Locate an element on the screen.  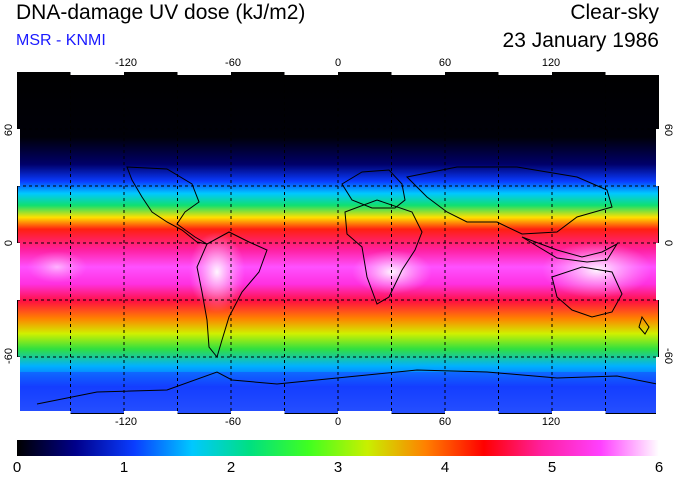
hotspot-pacific is located at coordinates (57, 267).